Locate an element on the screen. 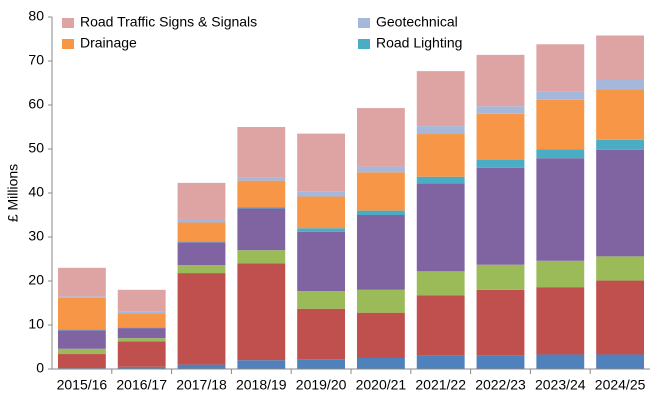  x-tick-label: 2015/16 is located at coordinates (82, 385).